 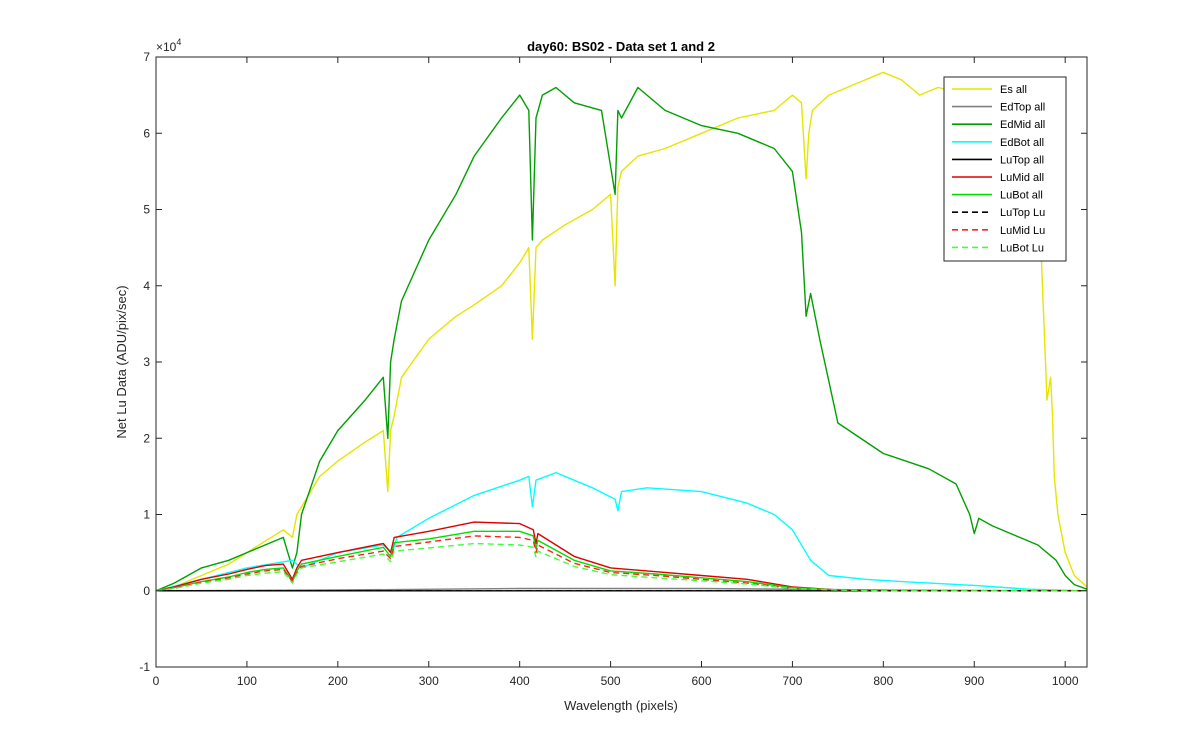 What do you see at coordinates (1022, 108) in the screenshot?
I see `legend-label-1: EdTop all` at bounding box center [1022, 108].